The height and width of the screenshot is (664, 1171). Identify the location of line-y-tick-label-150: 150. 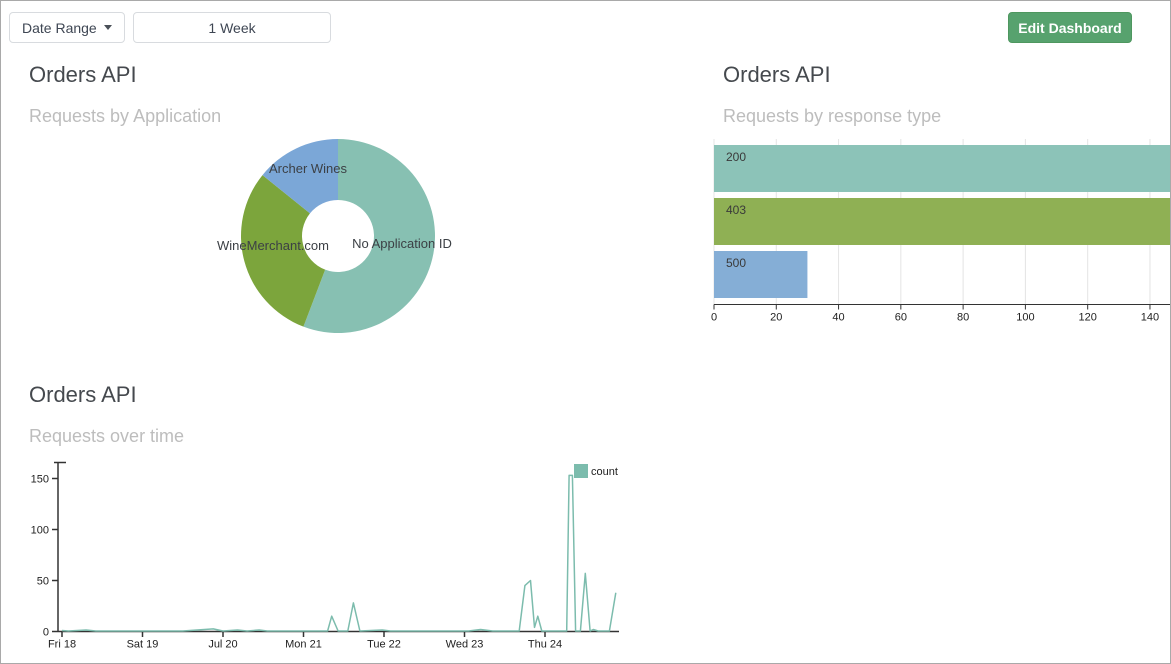
(40, 480).